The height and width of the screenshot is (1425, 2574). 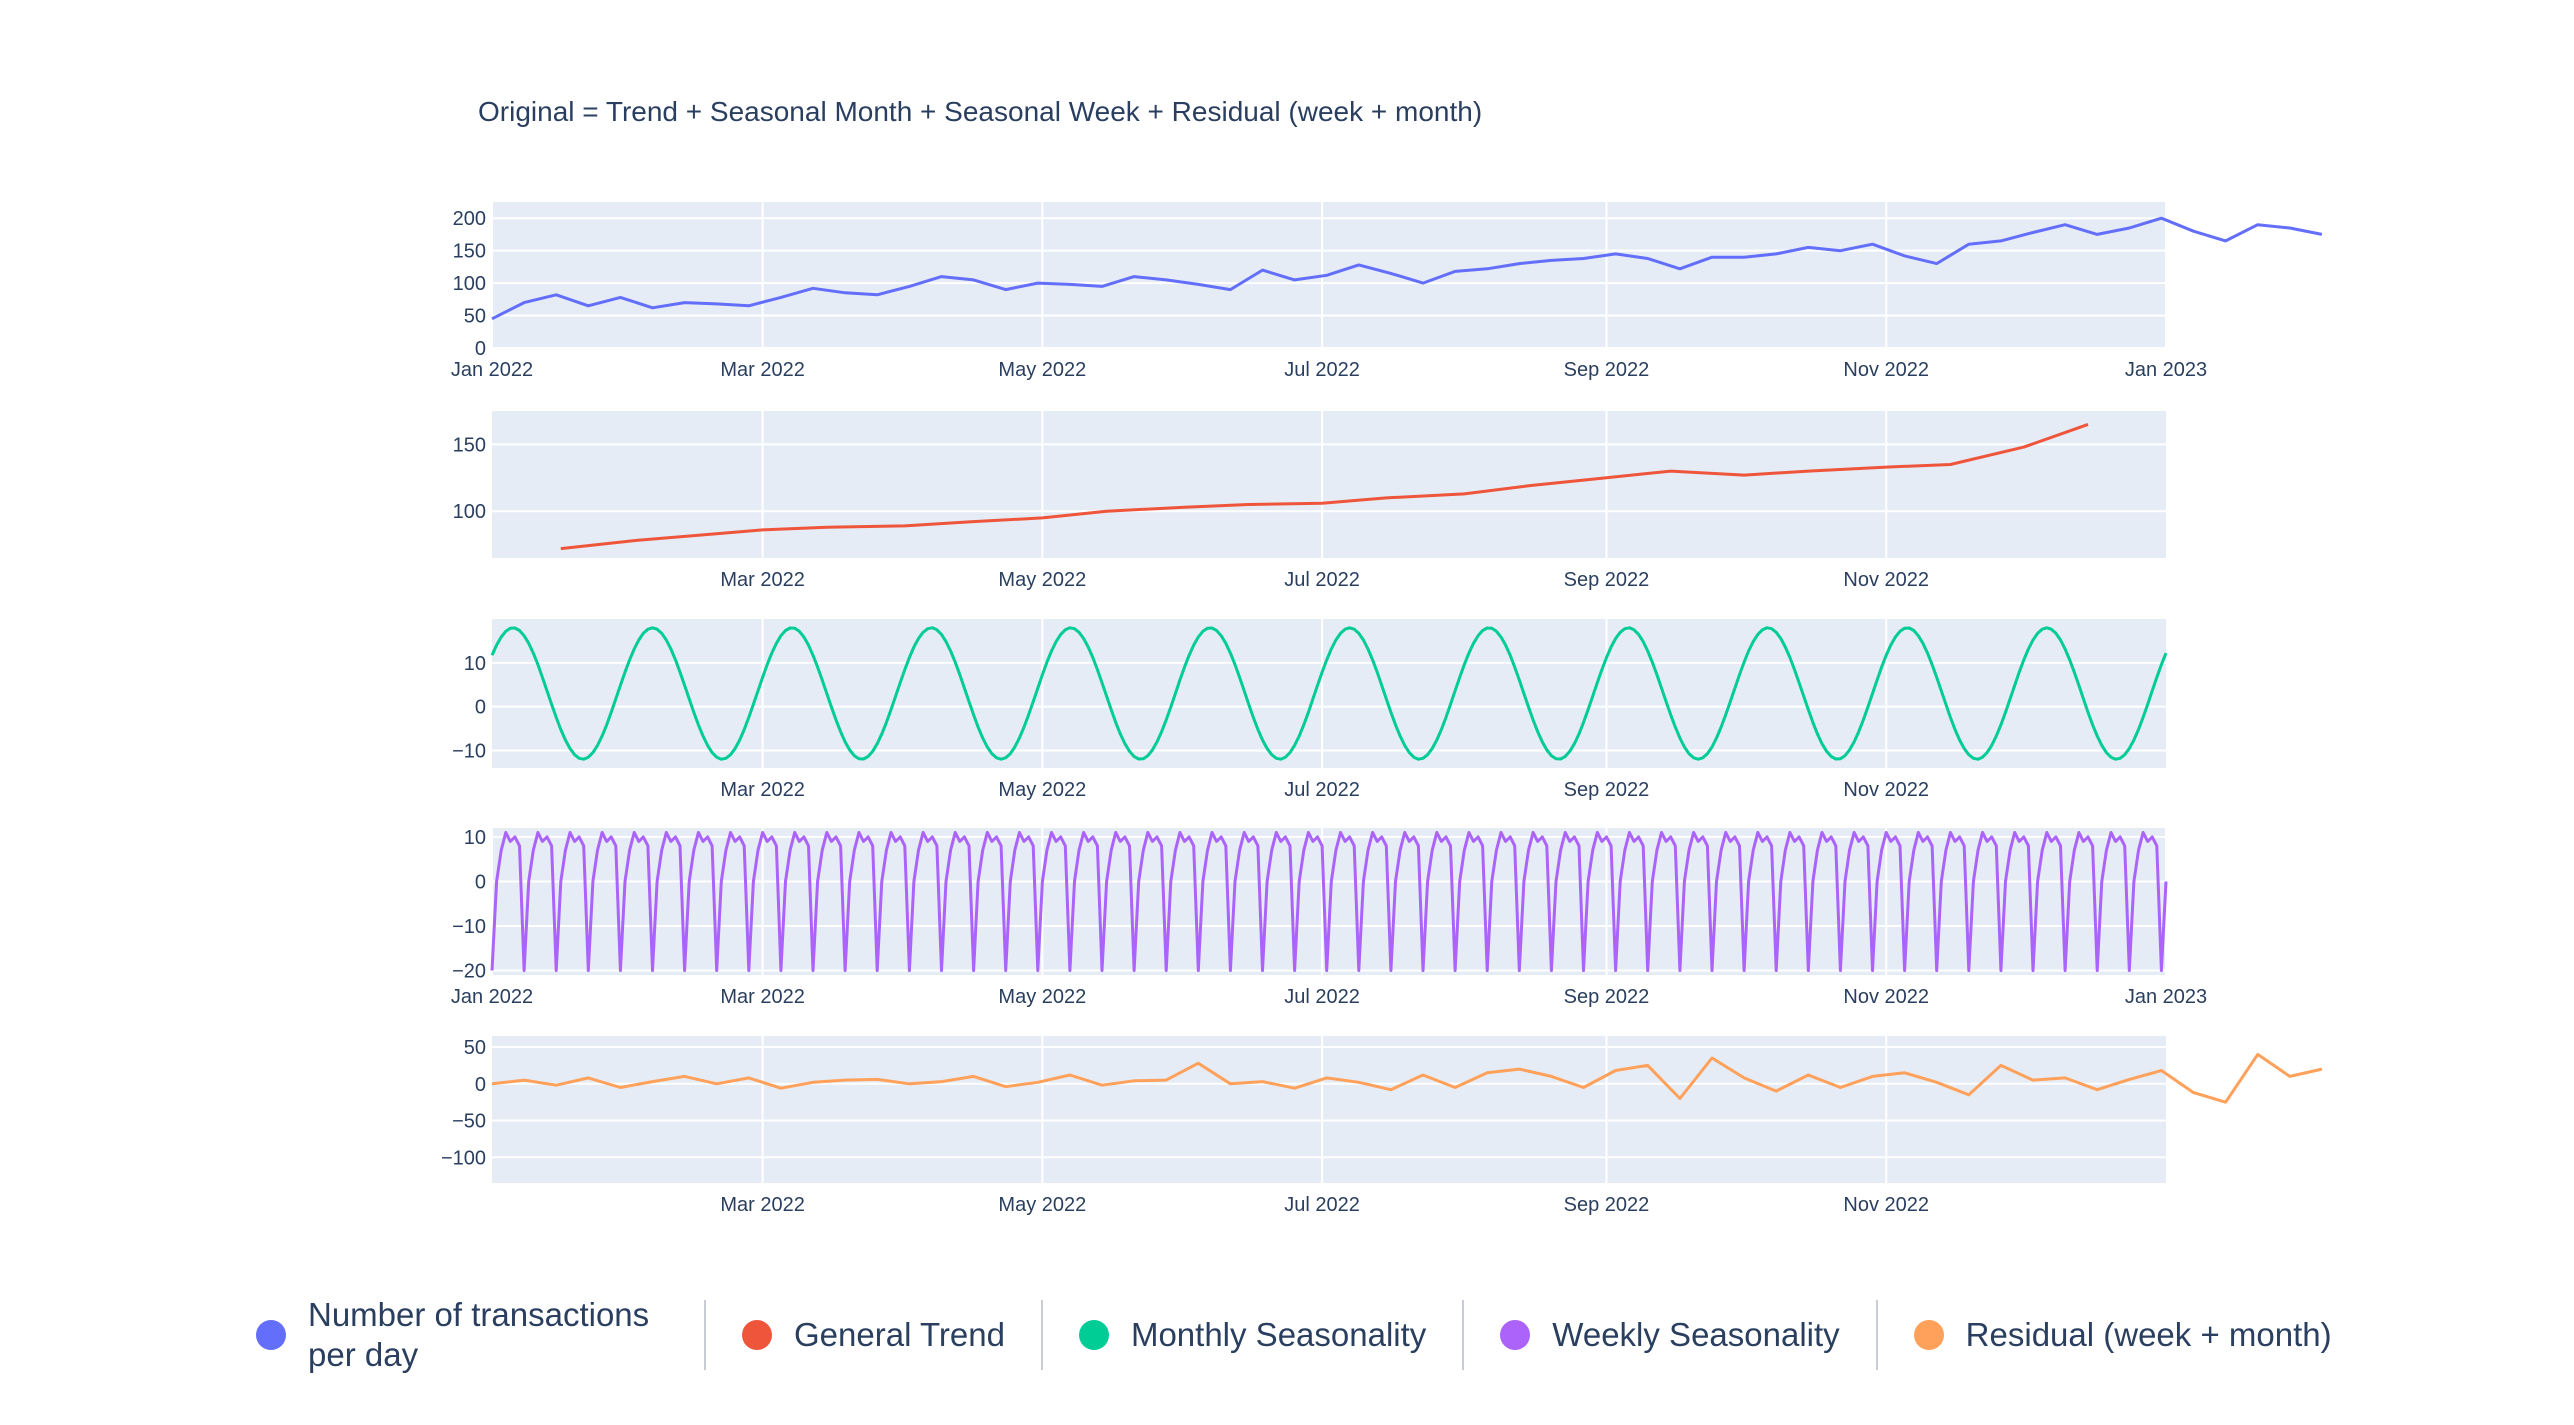 I want to click on legend-item-trend: General Trend, so click(x=872, y=1335).